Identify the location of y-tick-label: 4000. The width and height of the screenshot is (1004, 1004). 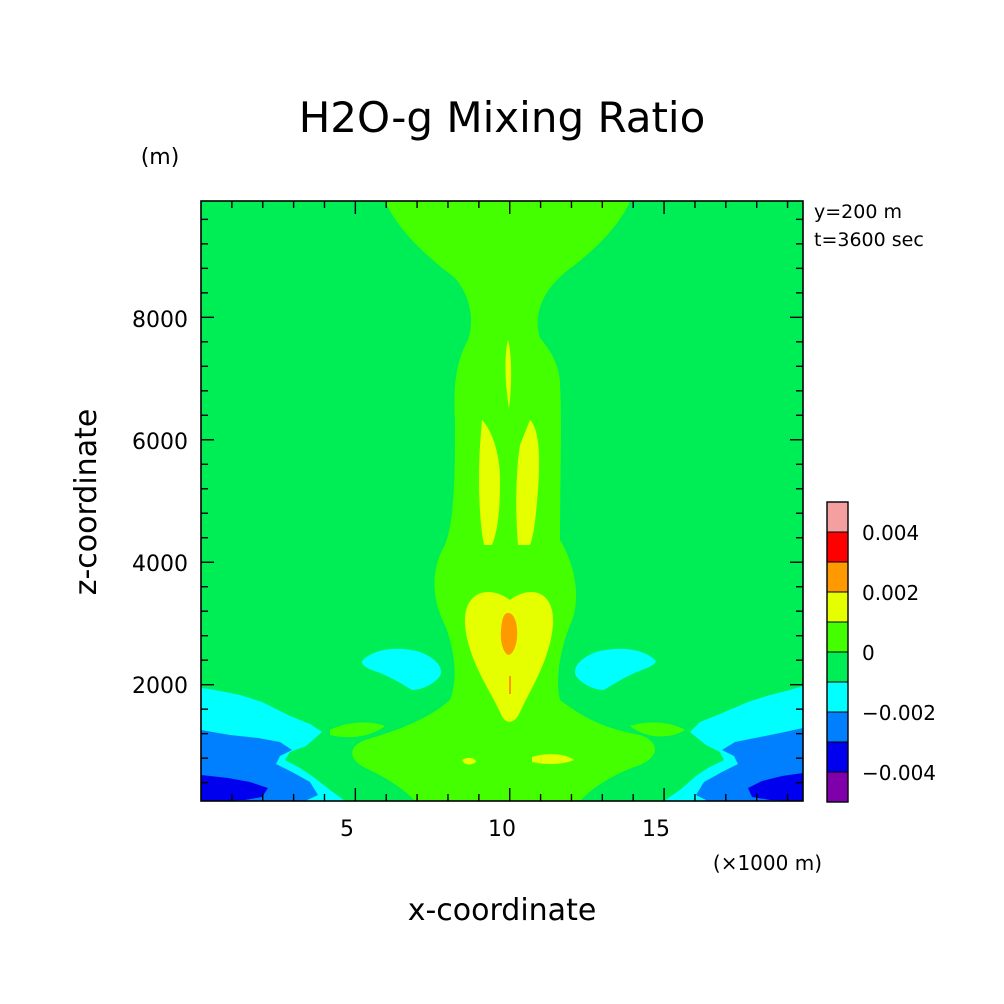
(160, 564).